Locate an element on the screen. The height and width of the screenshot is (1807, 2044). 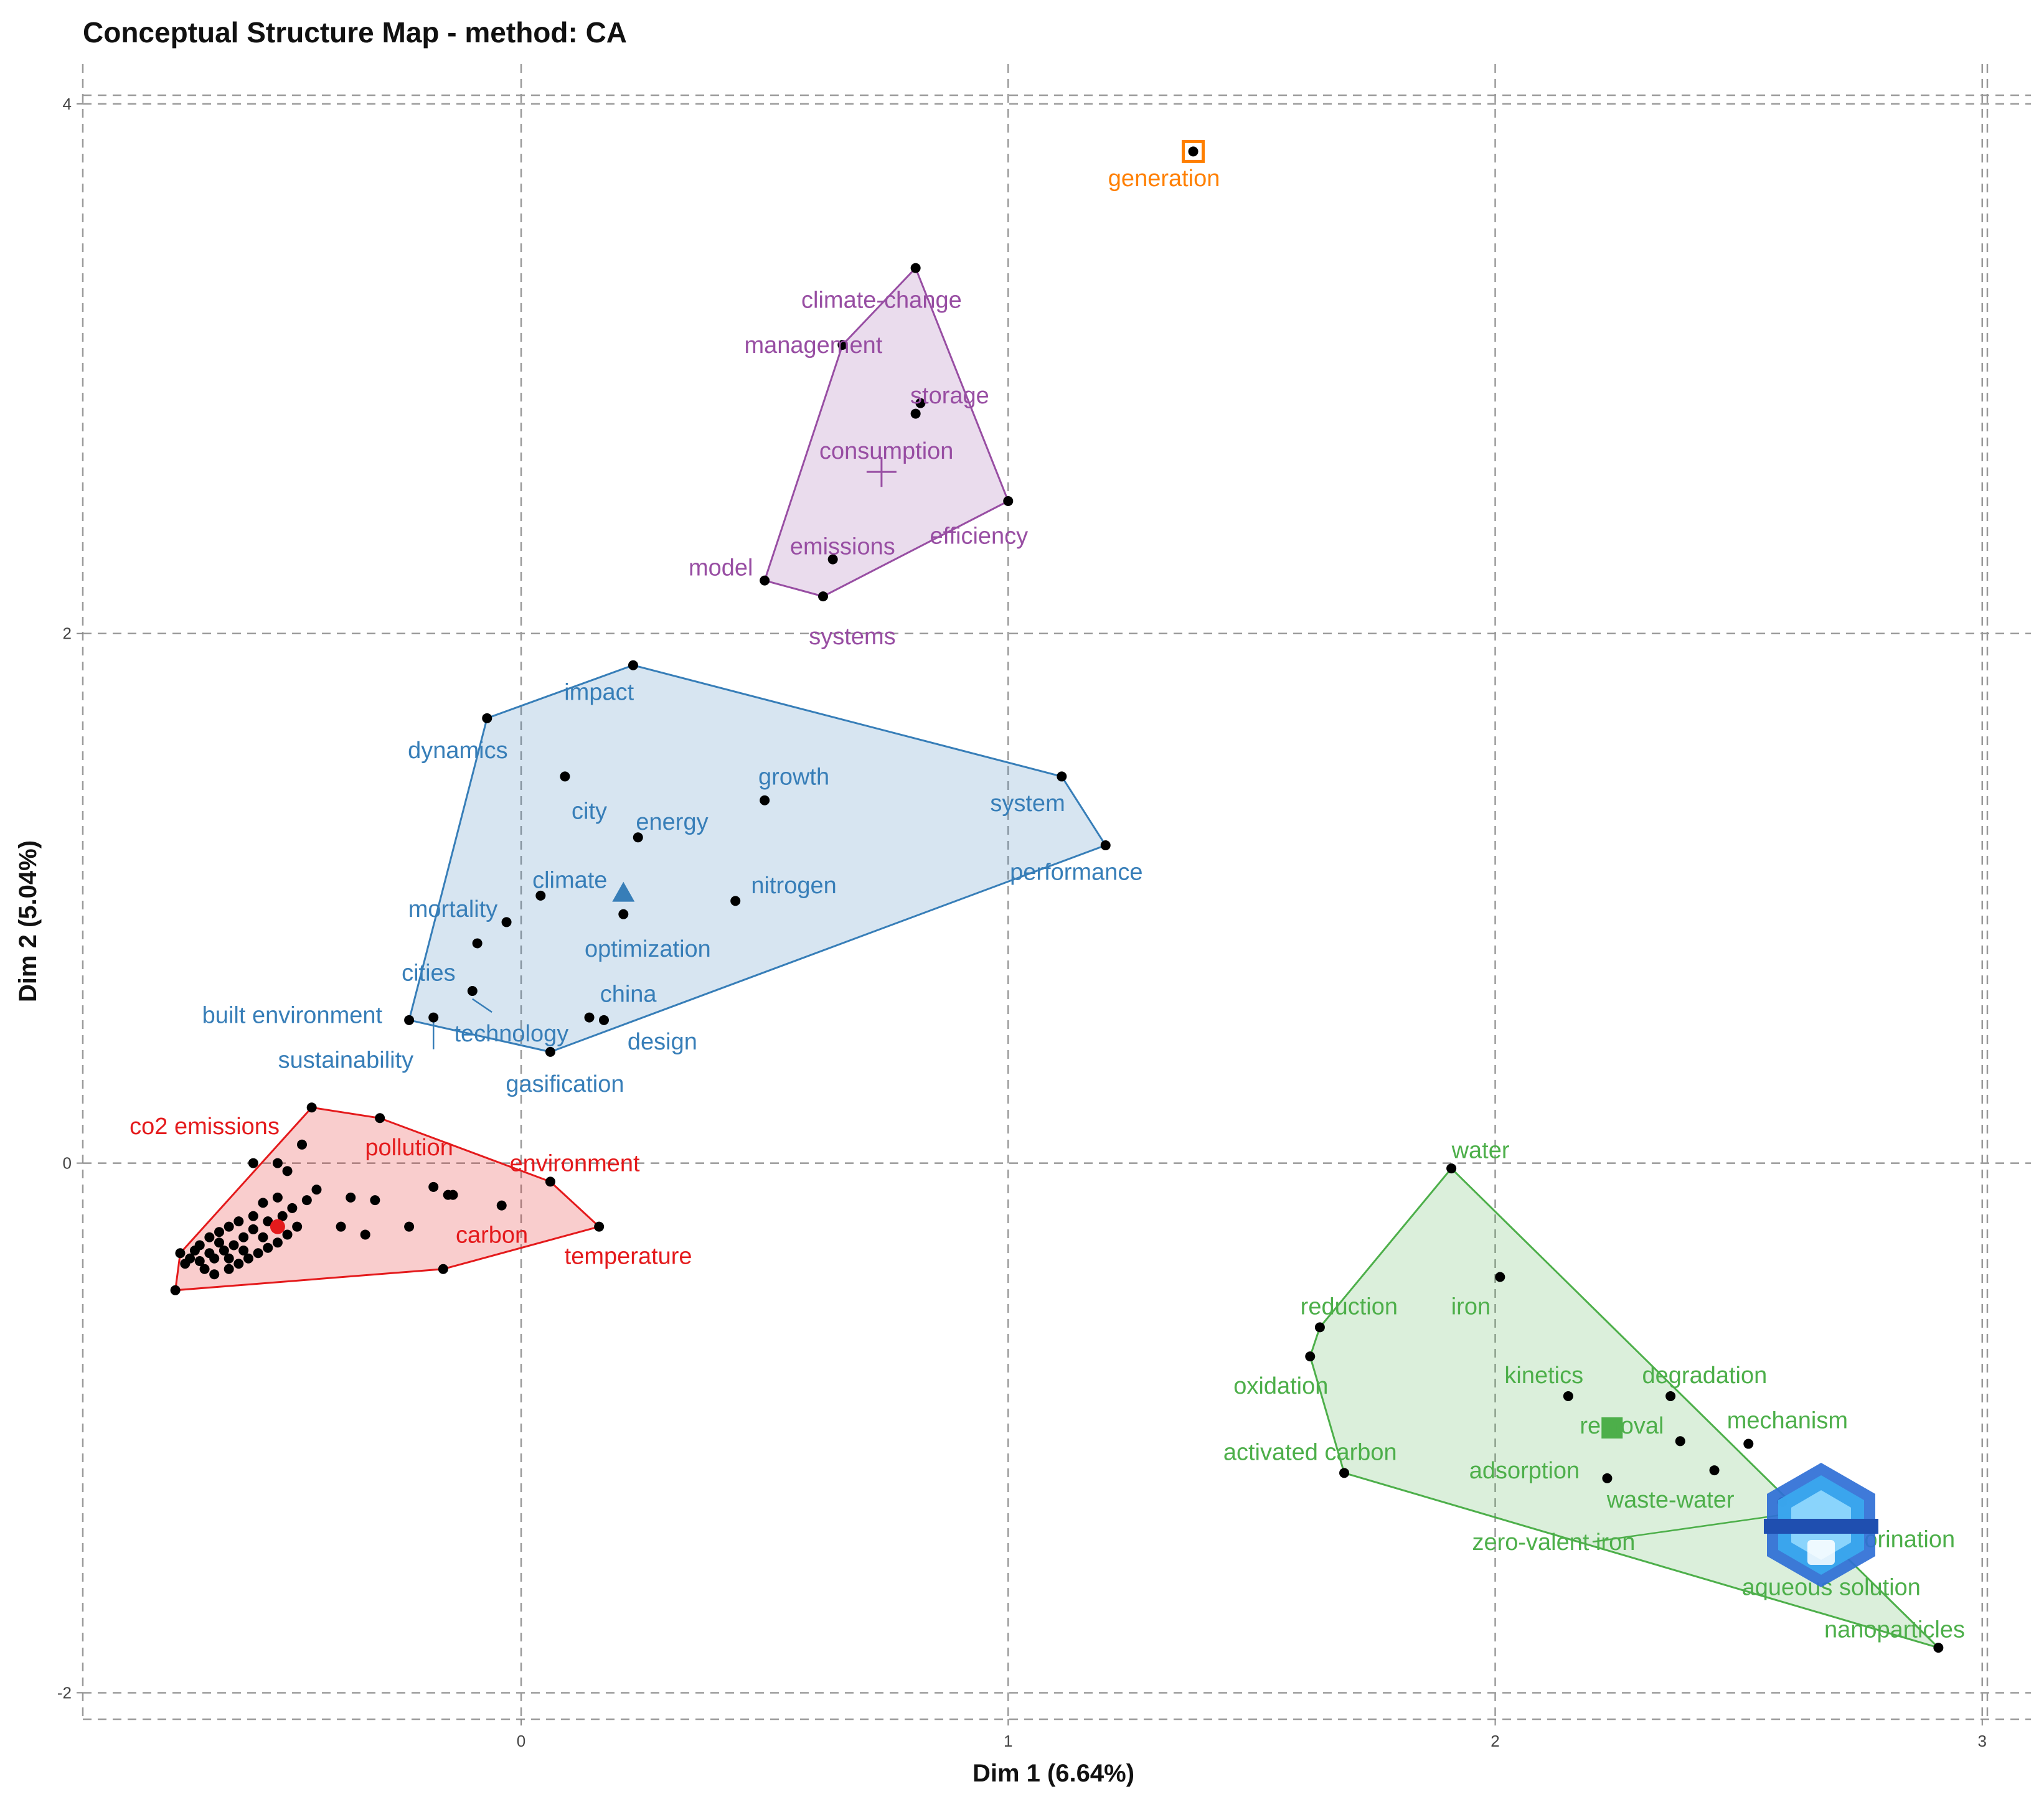
word-label: degradation is located at coordinates (1705, 1376).